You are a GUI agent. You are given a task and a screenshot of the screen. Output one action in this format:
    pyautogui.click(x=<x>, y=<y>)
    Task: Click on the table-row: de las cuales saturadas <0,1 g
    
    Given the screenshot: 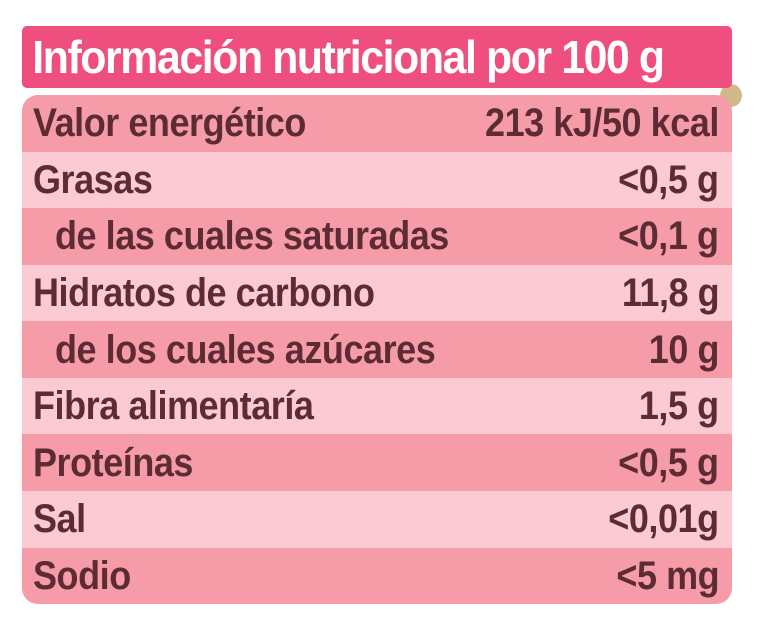 What is the action you would take?
    pyautogui.click(x=377, y=236)
    